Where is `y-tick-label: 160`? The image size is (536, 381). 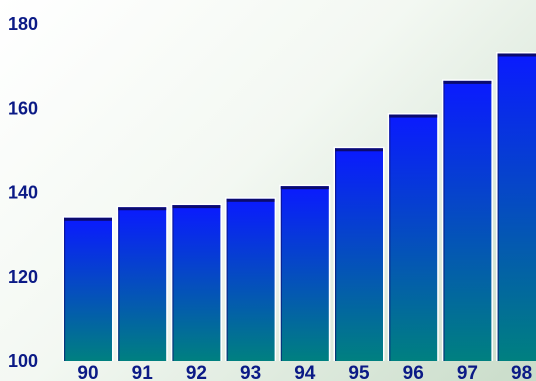 y-tick-label: 160 is located at coordinates (23, 108).